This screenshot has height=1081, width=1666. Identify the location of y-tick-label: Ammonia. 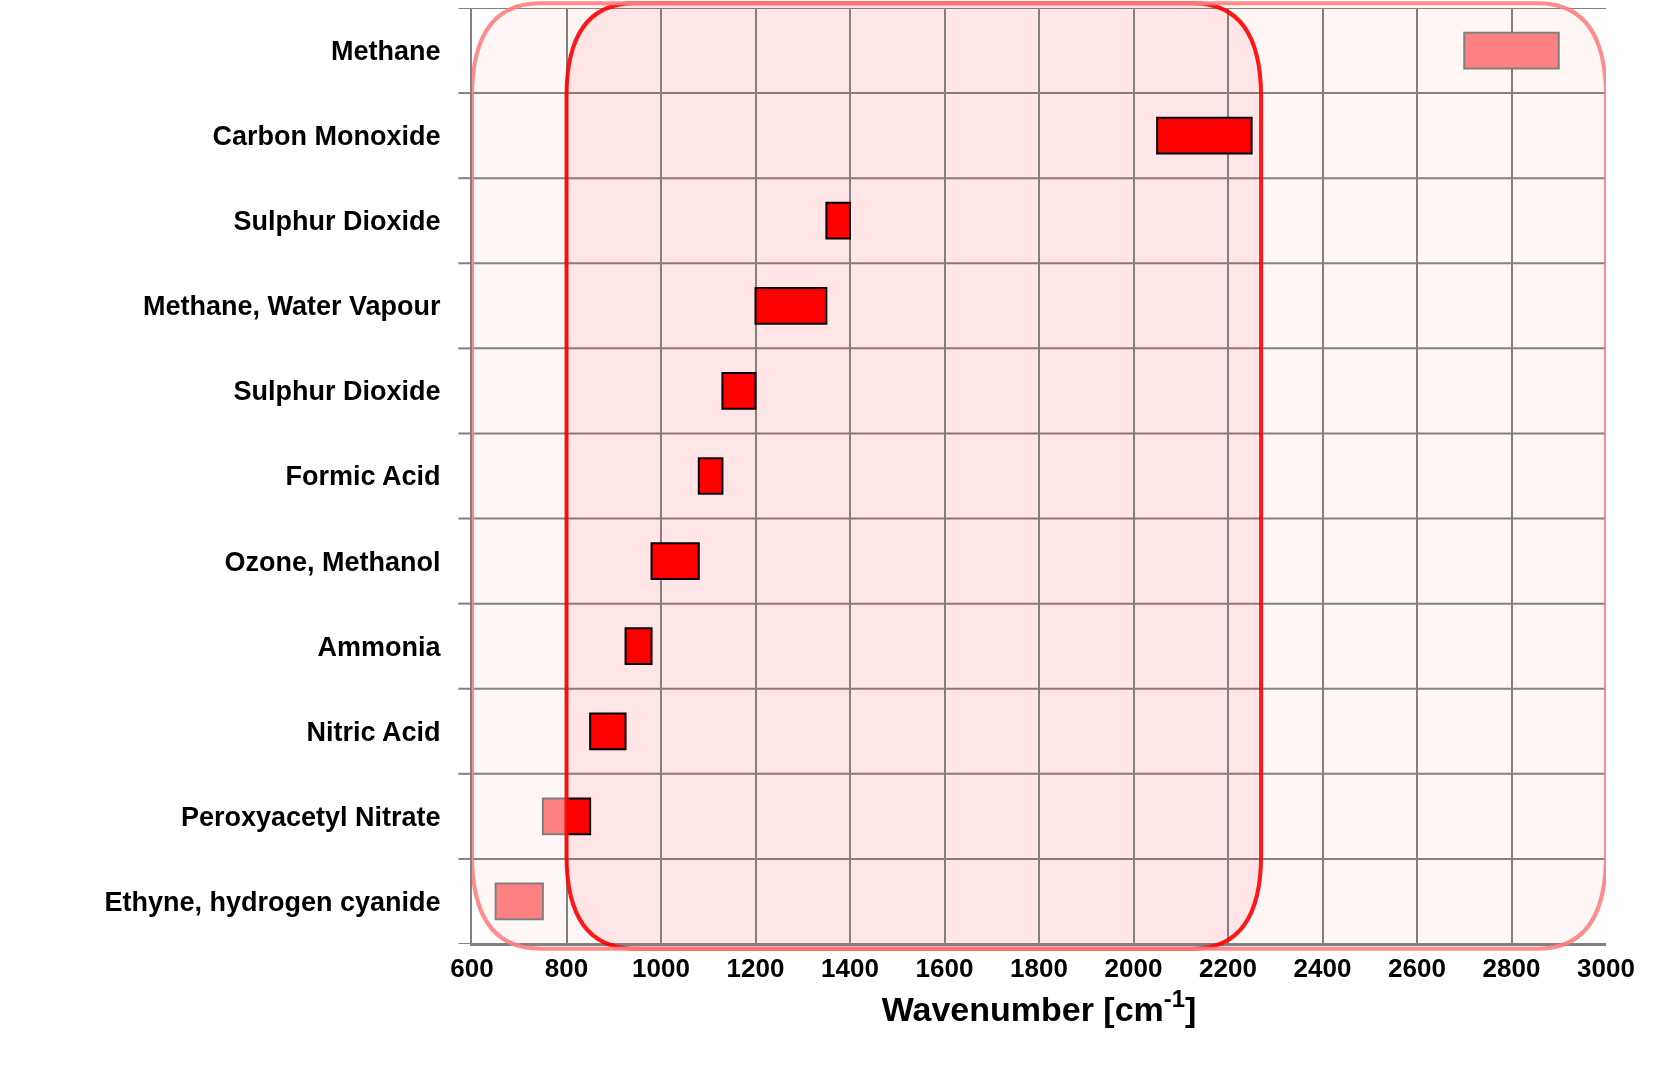
(379, 646).